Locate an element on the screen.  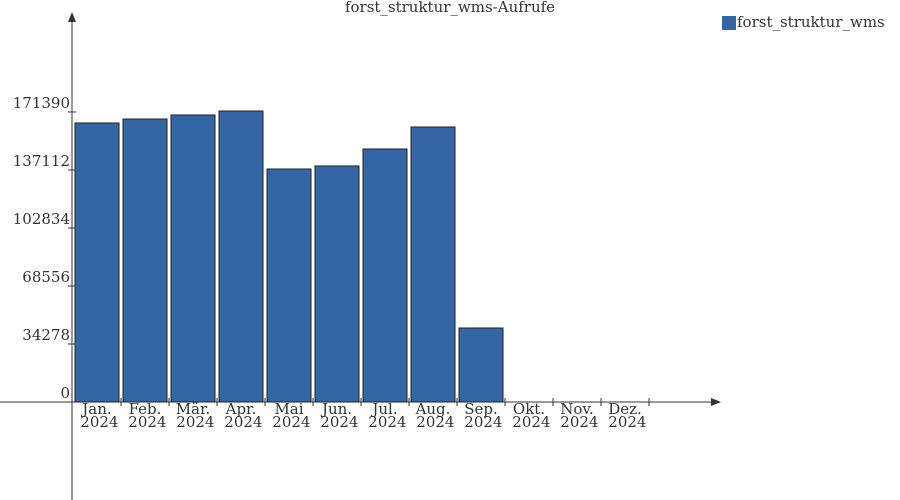
x-tick-label-line: Feb. is located at coordinates (145, 409).